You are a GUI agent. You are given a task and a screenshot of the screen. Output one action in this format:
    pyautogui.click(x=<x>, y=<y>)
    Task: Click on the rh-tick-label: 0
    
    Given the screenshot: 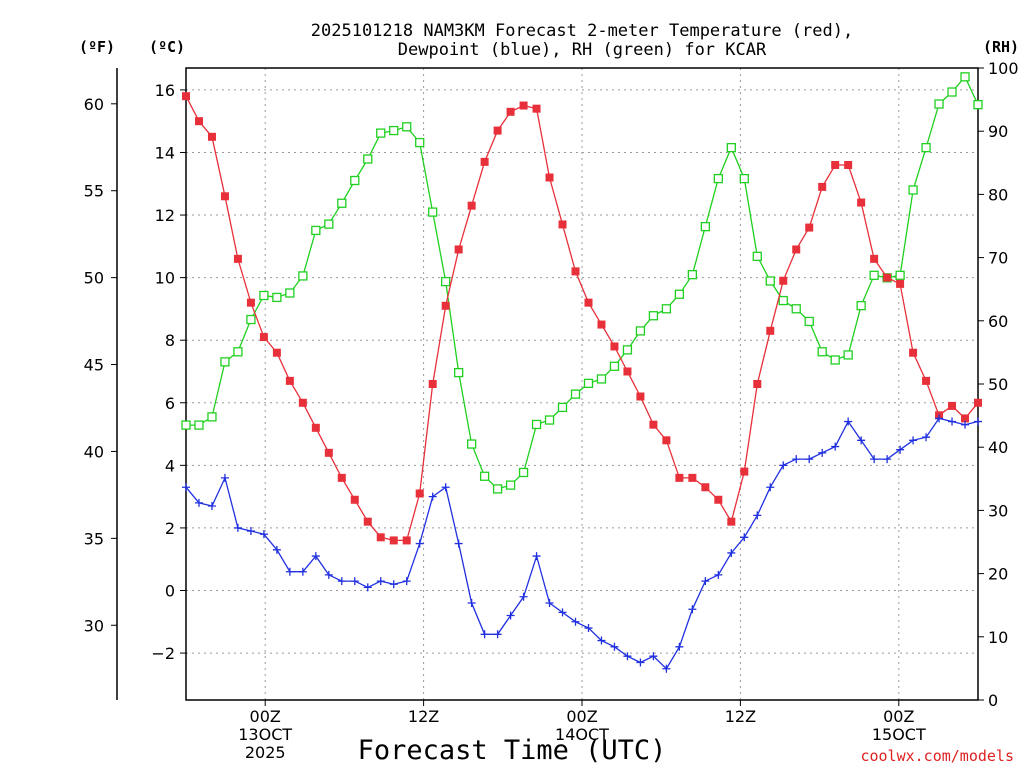 What is the action you would take?
    pyautogui.click(x=993, y=700)
    